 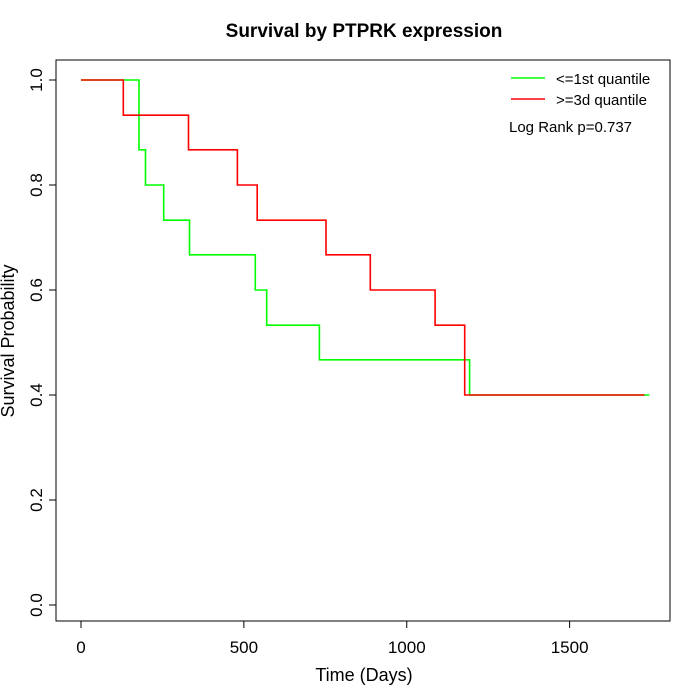 What do you see at coordinates (332, 638) in the screenshot?
I see `x-axis: 0 500 1000 1500` at bounding box center [332, 638].